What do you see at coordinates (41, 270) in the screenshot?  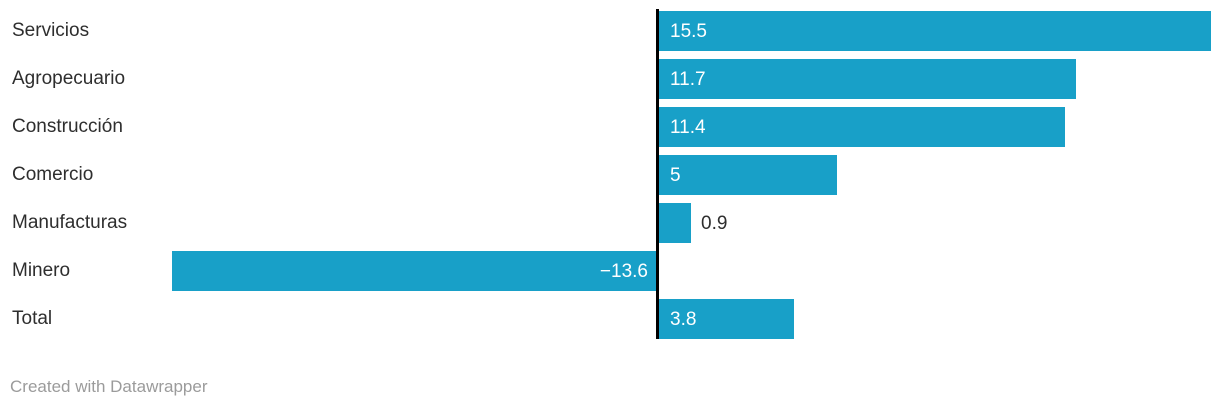 I see `category-label: Minero` at bounding box center [41, 270].